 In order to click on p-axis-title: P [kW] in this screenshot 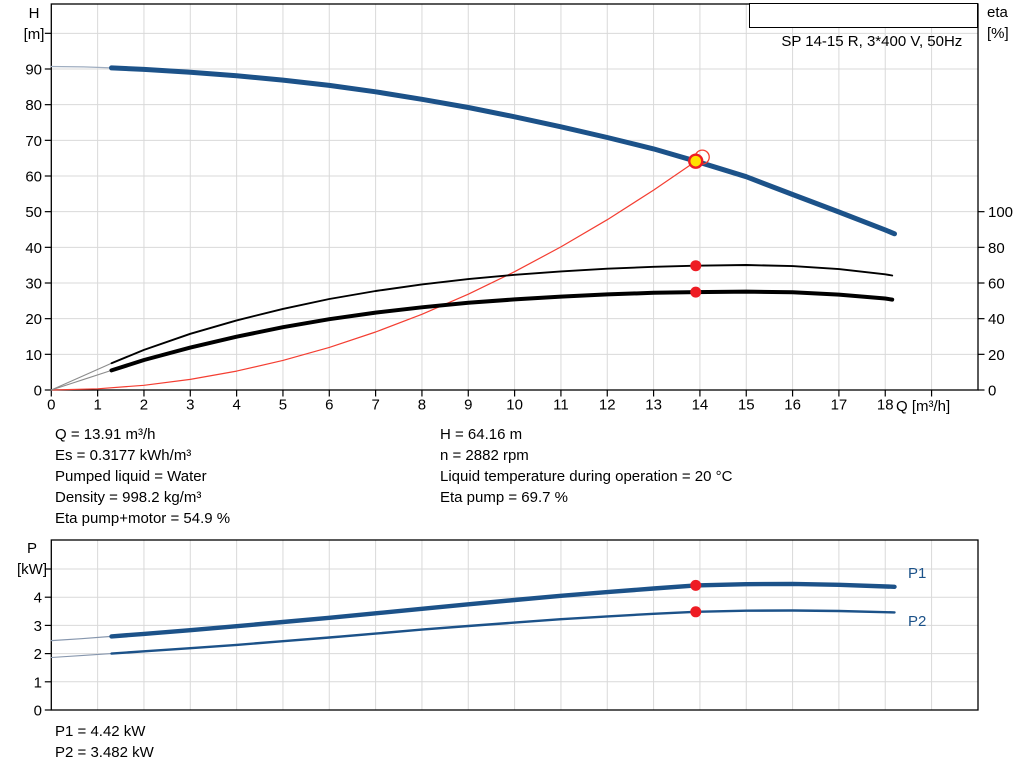, I will do `click(32, 559)`.